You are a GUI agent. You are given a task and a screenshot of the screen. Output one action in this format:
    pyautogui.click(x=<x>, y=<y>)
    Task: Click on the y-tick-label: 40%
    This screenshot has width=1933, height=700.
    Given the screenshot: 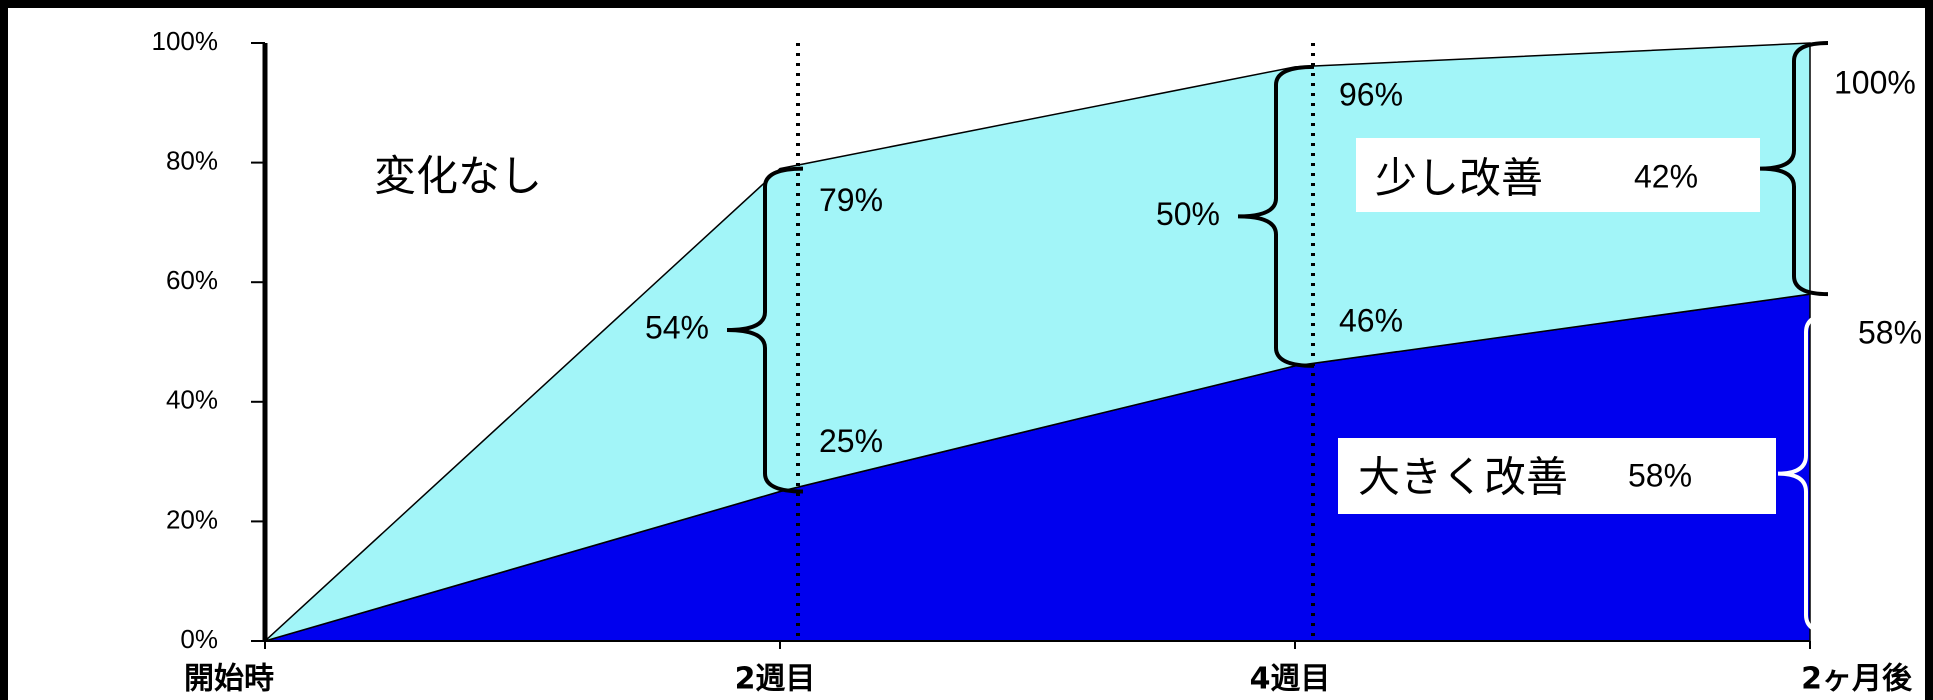 What is the action you would take?
    pyautogui.click(x=192, y=400)
    